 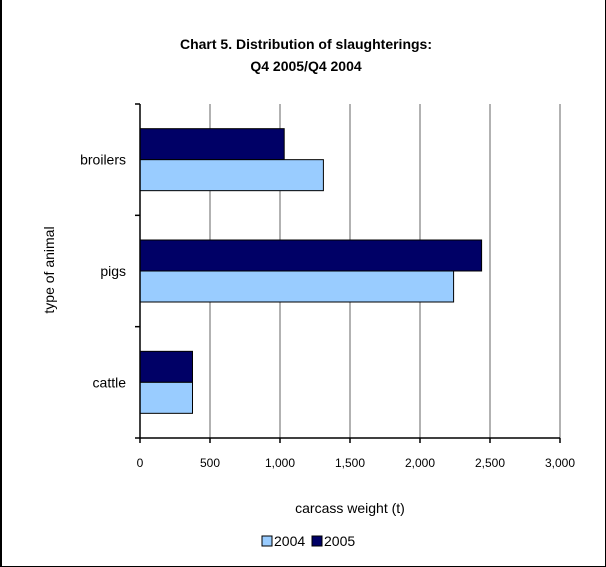 What do you see at coordinates (140, 463) in the screenshot?
I see `x-tick-label: 0` at bounding box center [140, 463].